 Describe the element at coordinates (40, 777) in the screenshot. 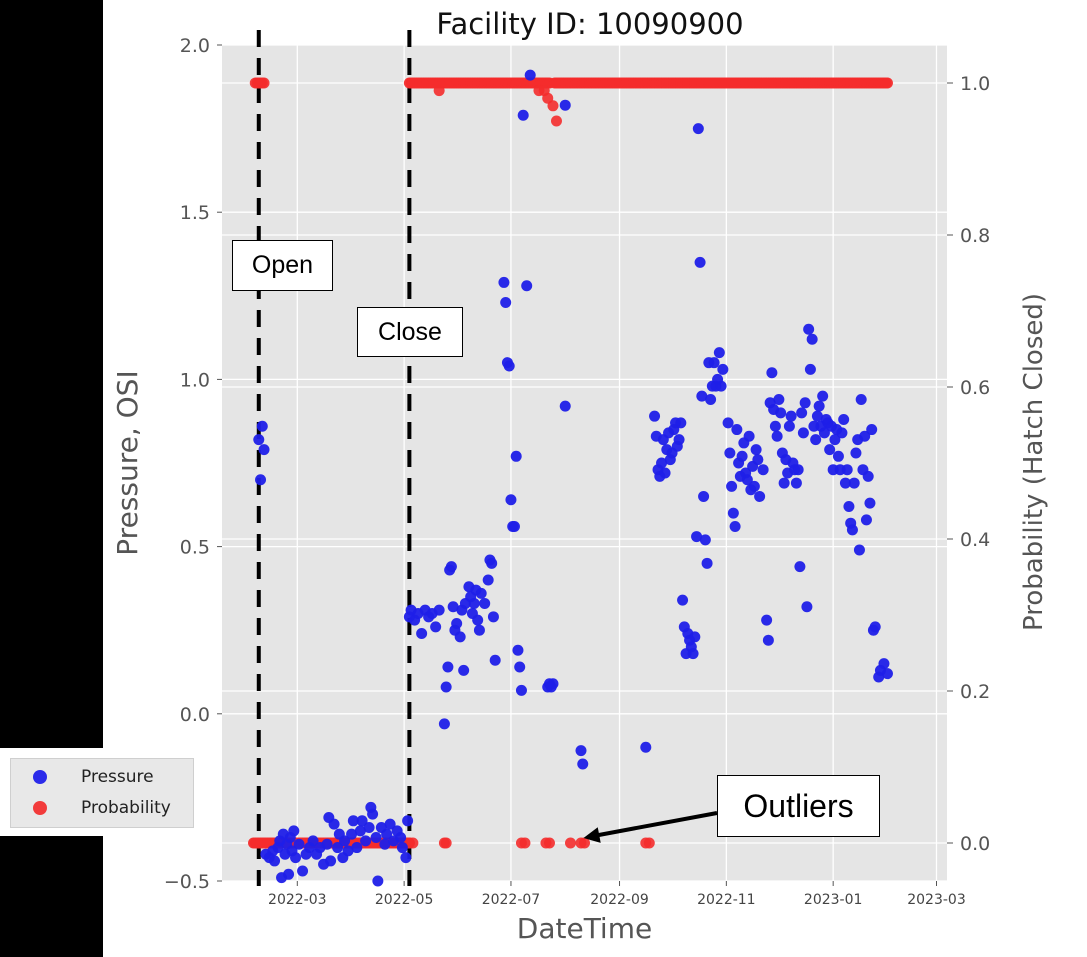

I see `pressure-dot-icon` at that location.